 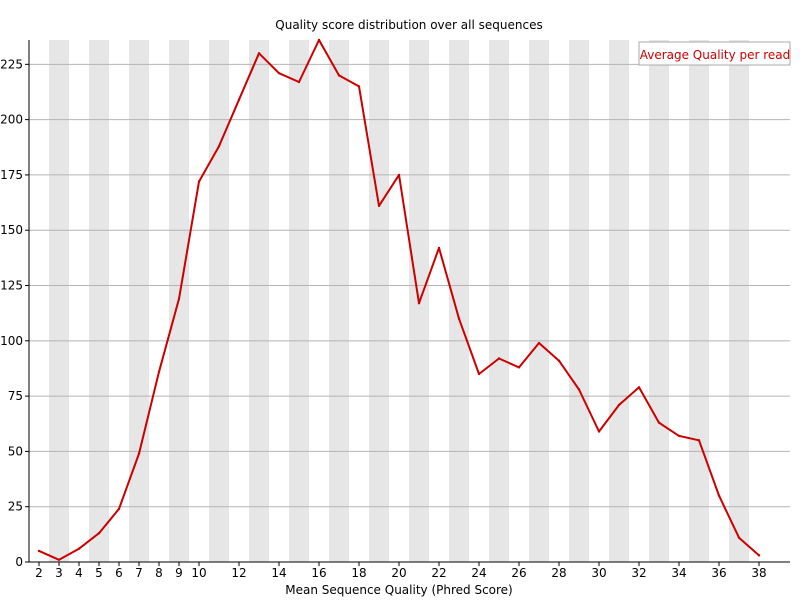 I want to click on y-tick-label: 25, so click(x=15, y=507).